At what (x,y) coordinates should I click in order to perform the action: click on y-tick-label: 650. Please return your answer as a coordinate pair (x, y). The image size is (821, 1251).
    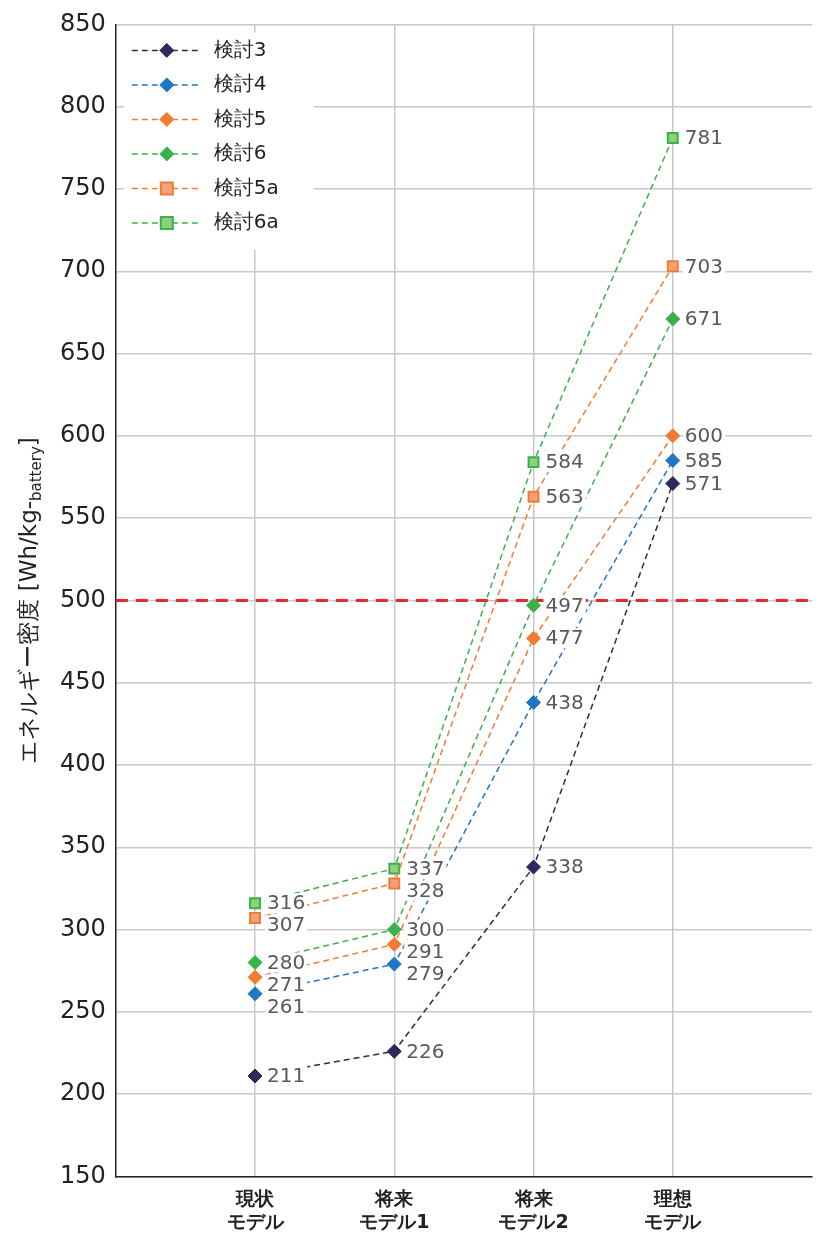
    Looking at the image, I should click on (83, 351).